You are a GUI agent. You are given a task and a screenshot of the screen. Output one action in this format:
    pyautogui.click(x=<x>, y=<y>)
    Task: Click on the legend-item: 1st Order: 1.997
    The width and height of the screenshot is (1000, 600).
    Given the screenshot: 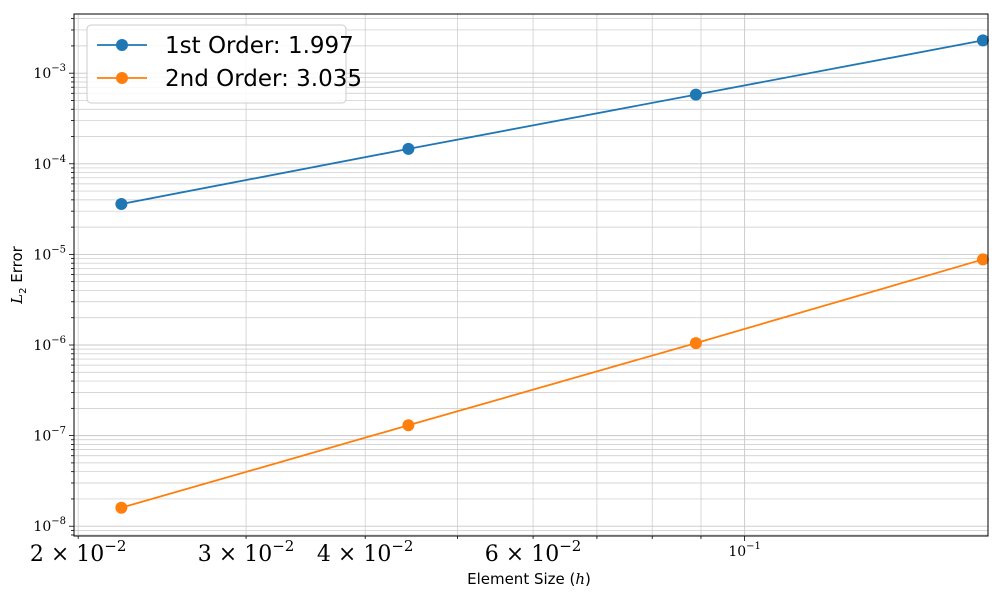 What is the action you would take?
    pyautogui.click(x=225, y=46)
    